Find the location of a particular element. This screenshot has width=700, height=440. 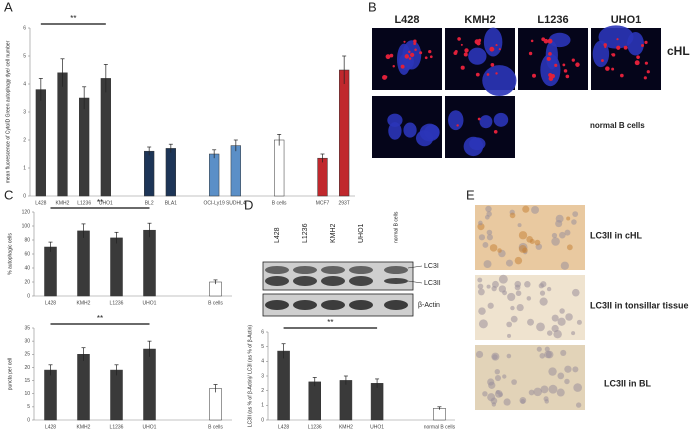

y-tick-label: 1 is located at coordinates (24, 168).